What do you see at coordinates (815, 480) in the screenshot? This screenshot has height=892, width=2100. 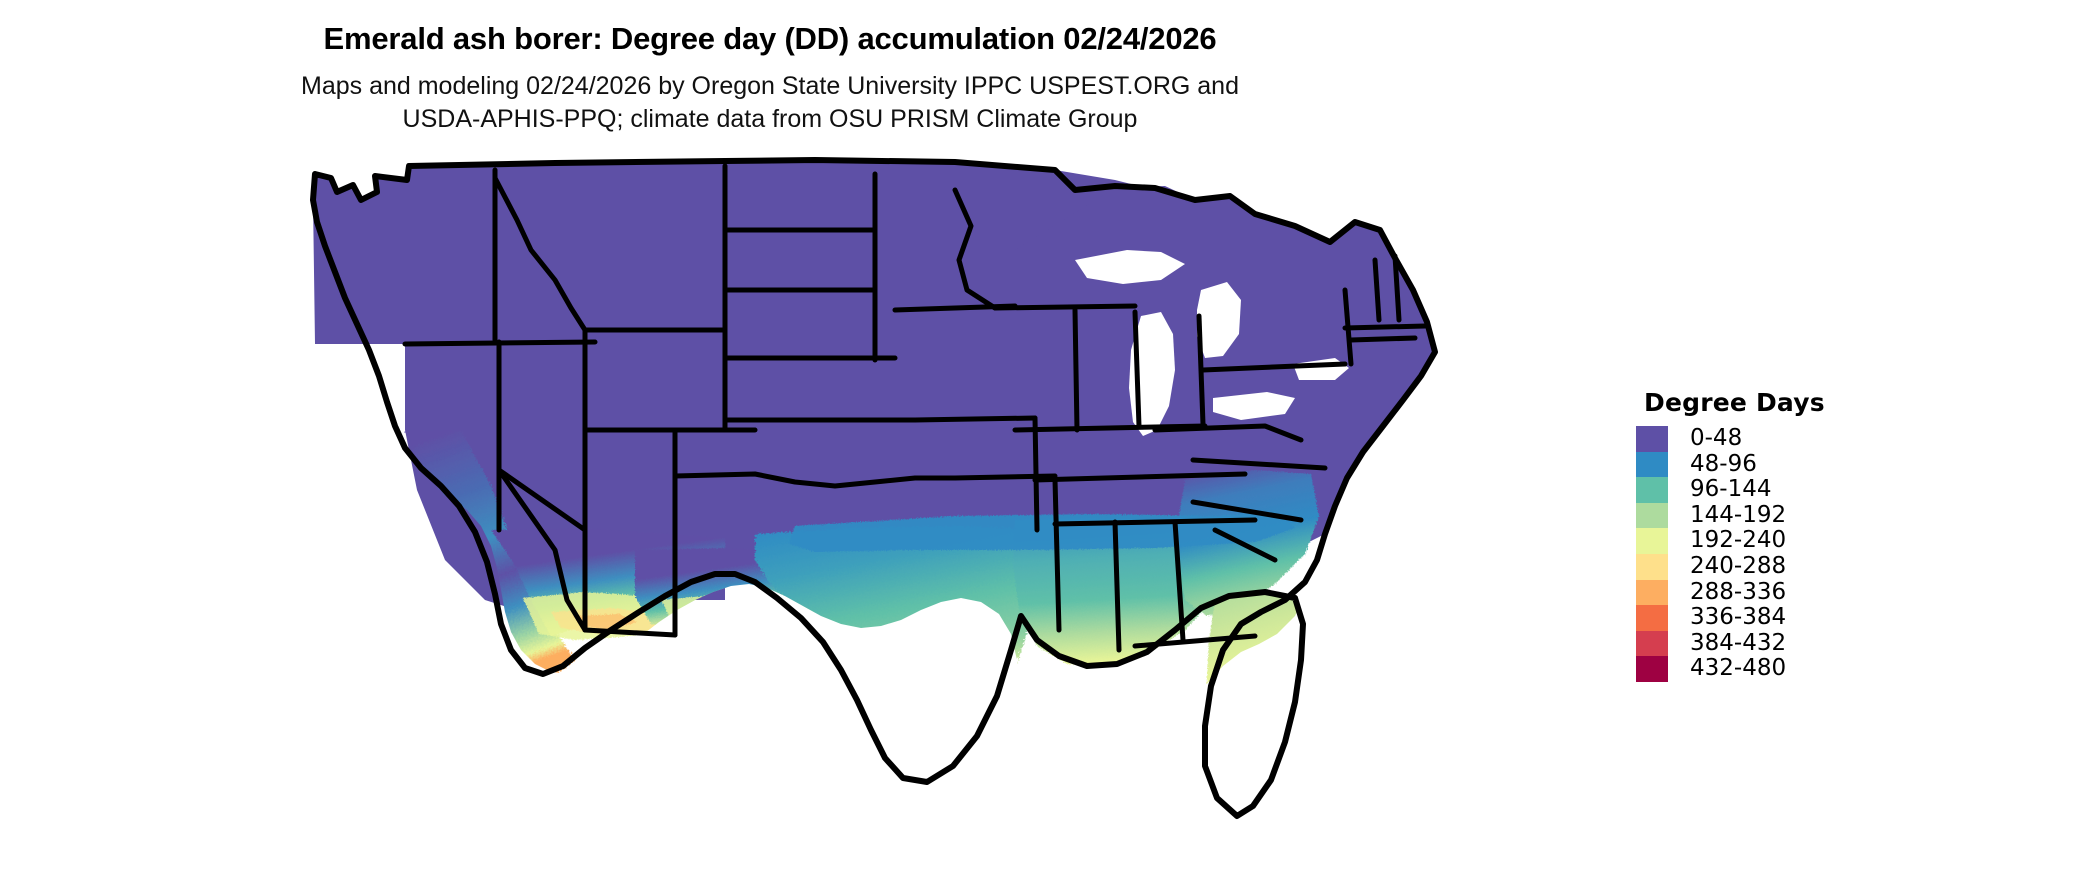 I see `border-ok-tx` at bounding box center [815, 480].